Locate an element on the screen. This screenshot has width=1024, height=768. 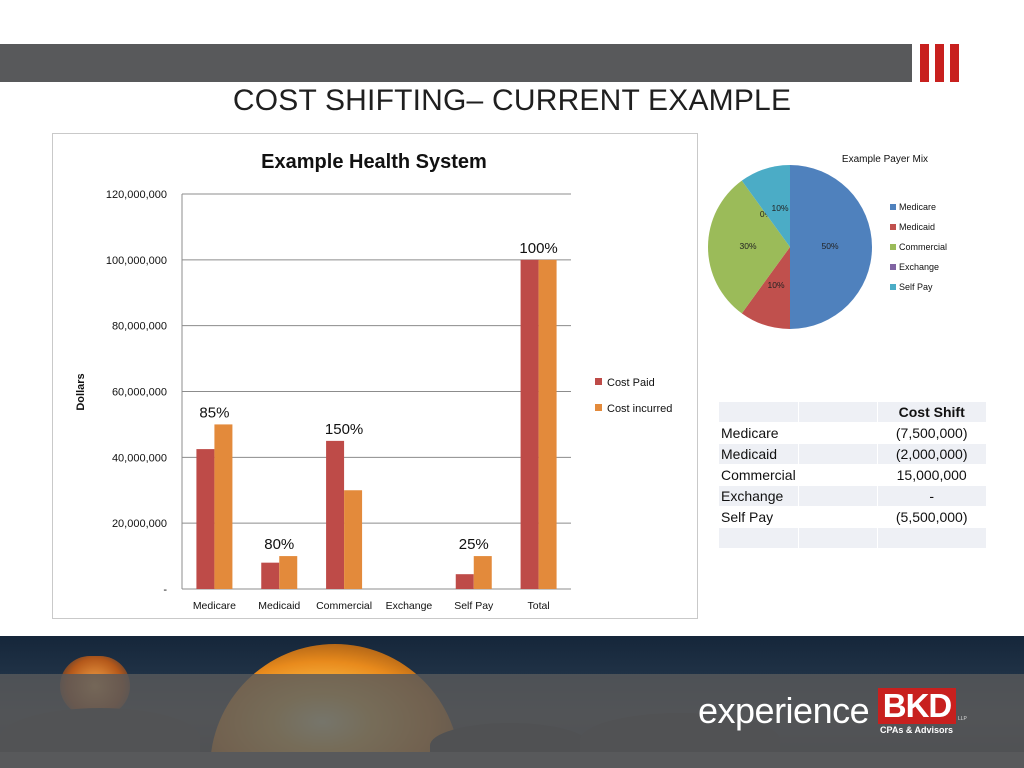
x-tick-label: Commercial is located at coordinates (344, 606).